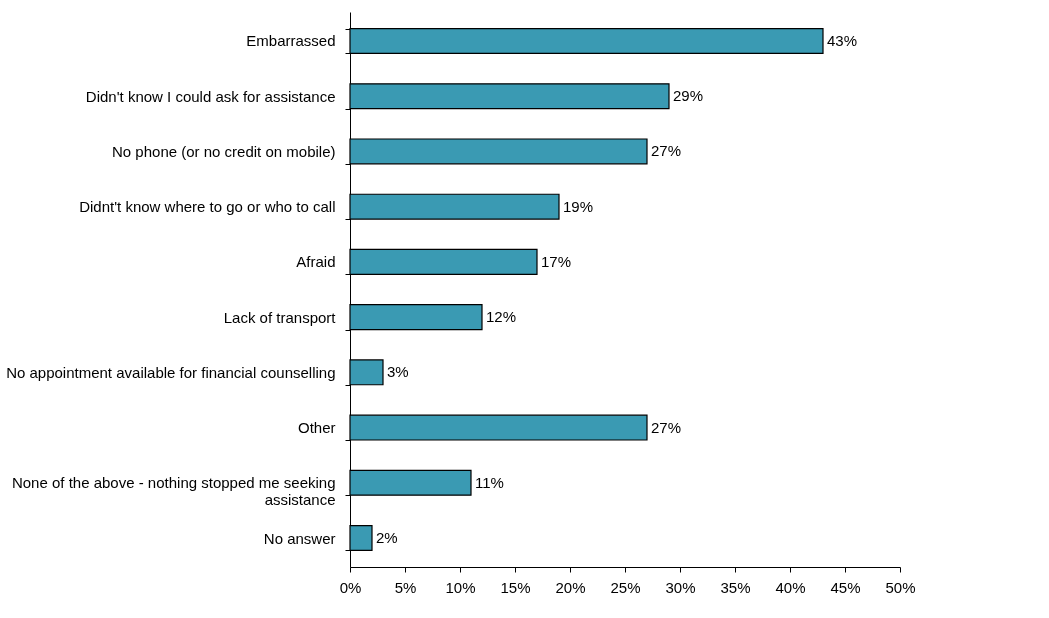 The width and height of the screenshot is (1049, 618). I want to click on y-tick-label: Other, so click(316, 428).